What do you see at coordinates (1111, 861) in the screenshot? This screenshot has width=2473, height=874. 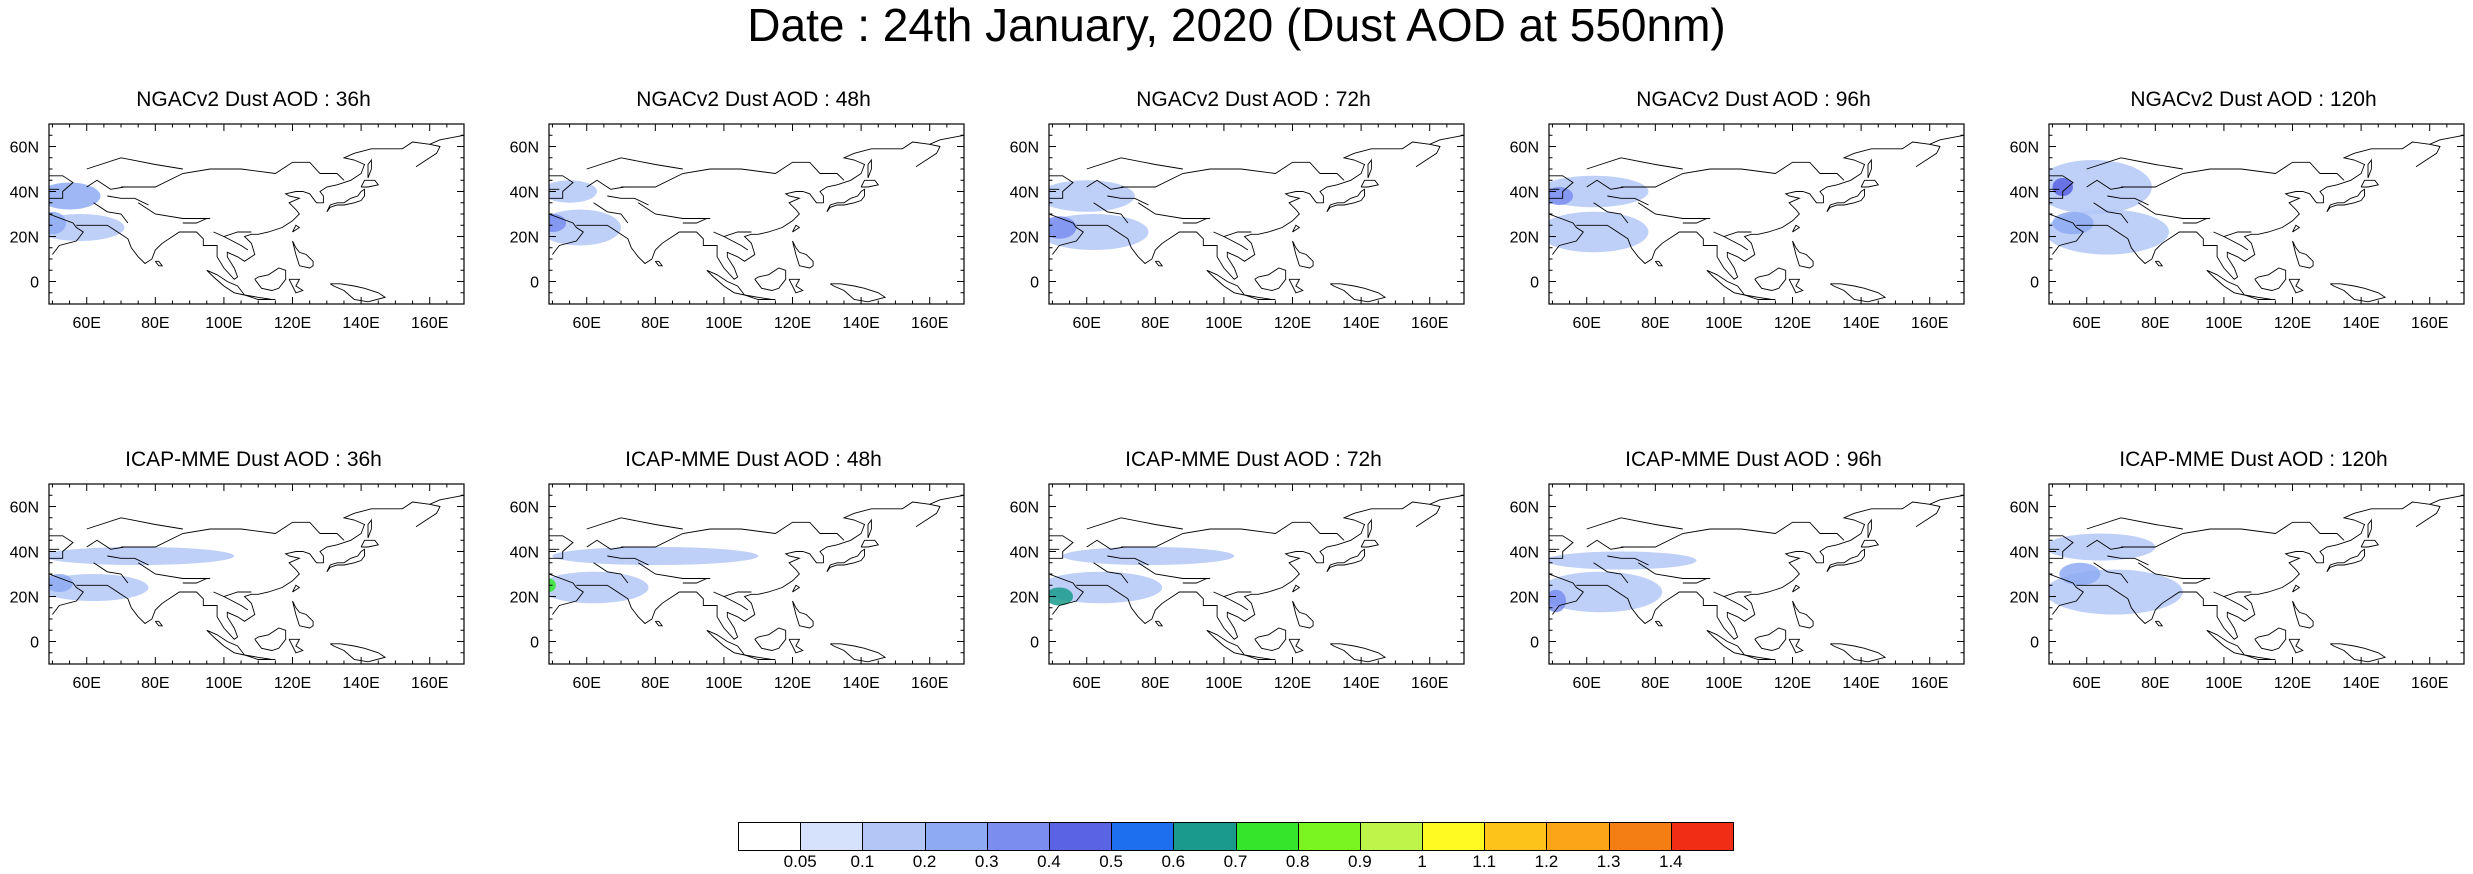 I see `colorbar-label: 0.5` at bounding box center [1111, 861].